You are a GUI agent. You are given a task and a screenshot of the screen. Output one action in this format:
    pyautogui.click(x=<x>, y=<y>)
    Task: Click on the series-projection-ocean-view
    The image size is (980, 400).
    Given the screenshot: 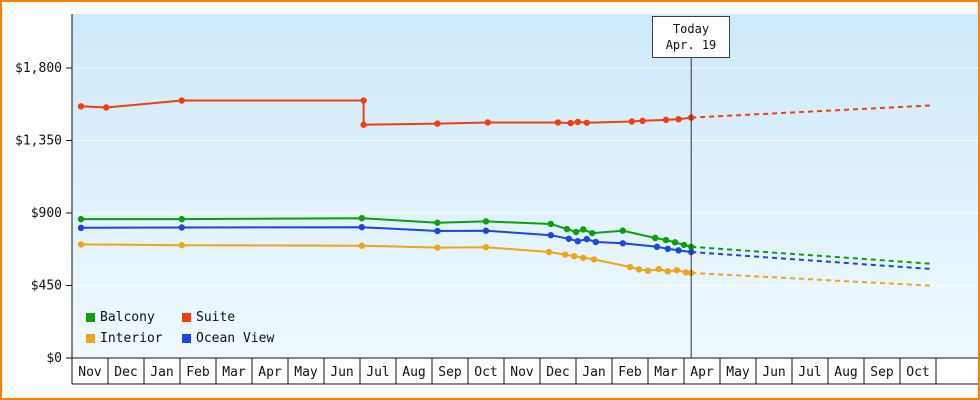 What is the action you would take?
    pyautogui.click(x=812, y=261)
    